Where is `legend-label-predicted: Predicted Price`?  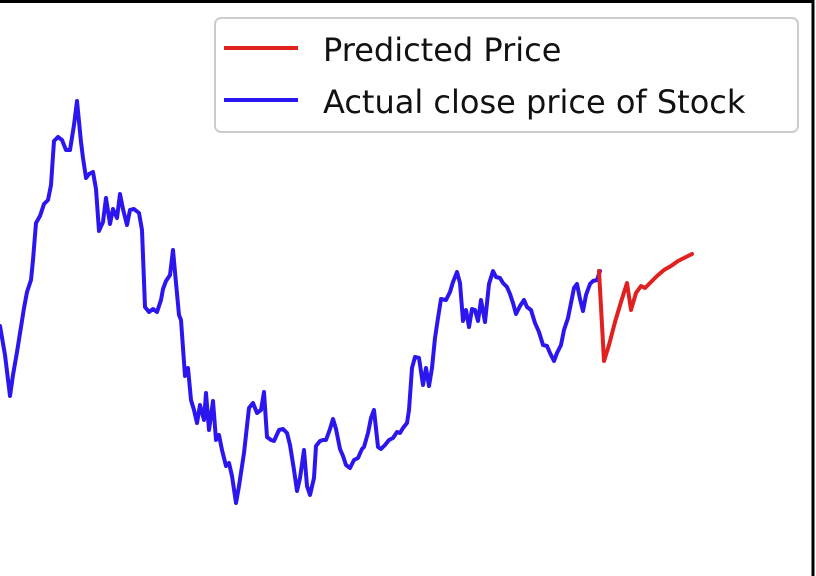
legend-label-predicted: Predicted Price is located at coordinates (442, 50).